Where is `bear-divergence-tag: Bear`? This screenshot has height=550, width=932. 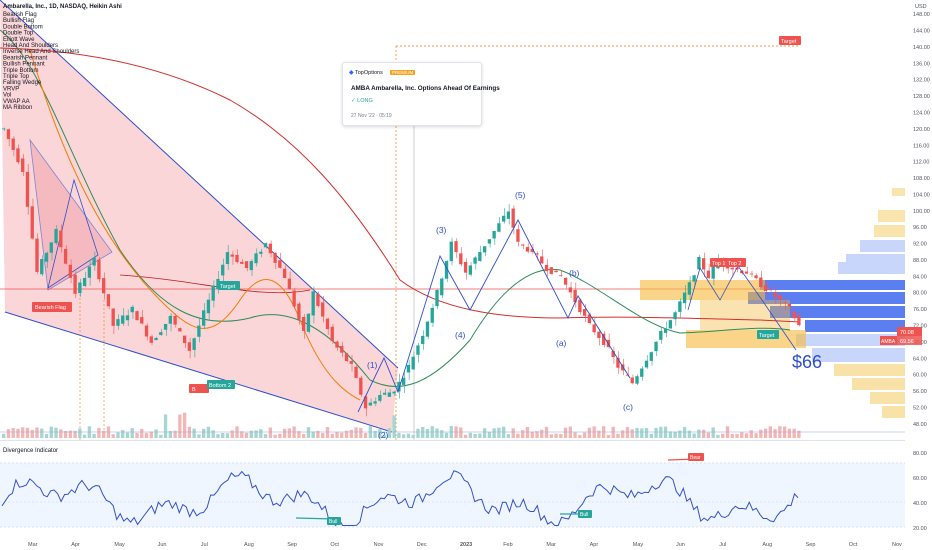 bear-divergence-tag: Bear is located at coordinates (696, 457).